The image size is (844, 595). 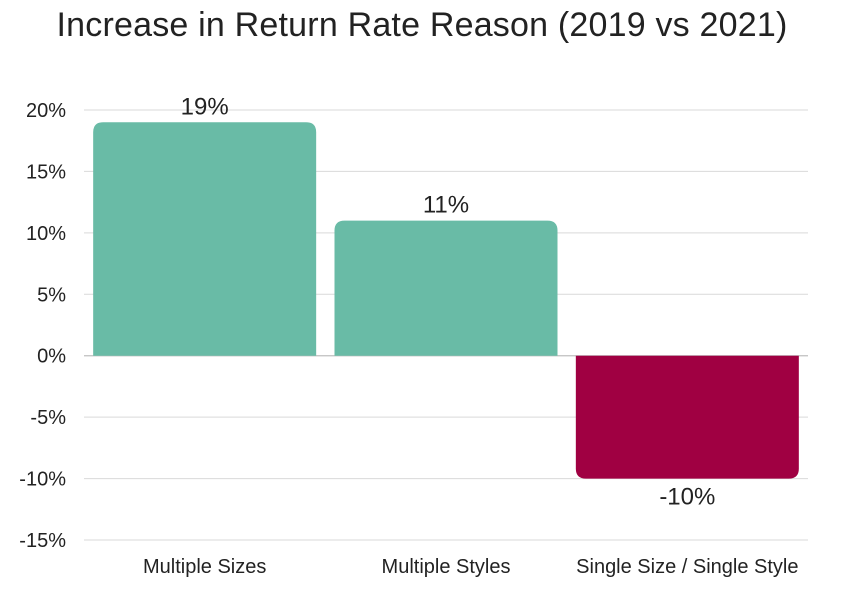 What do you see at coordinates (205, 239) in the screenshot?
I see `bar-multiple-sizes` at bounding box center [205, 239].